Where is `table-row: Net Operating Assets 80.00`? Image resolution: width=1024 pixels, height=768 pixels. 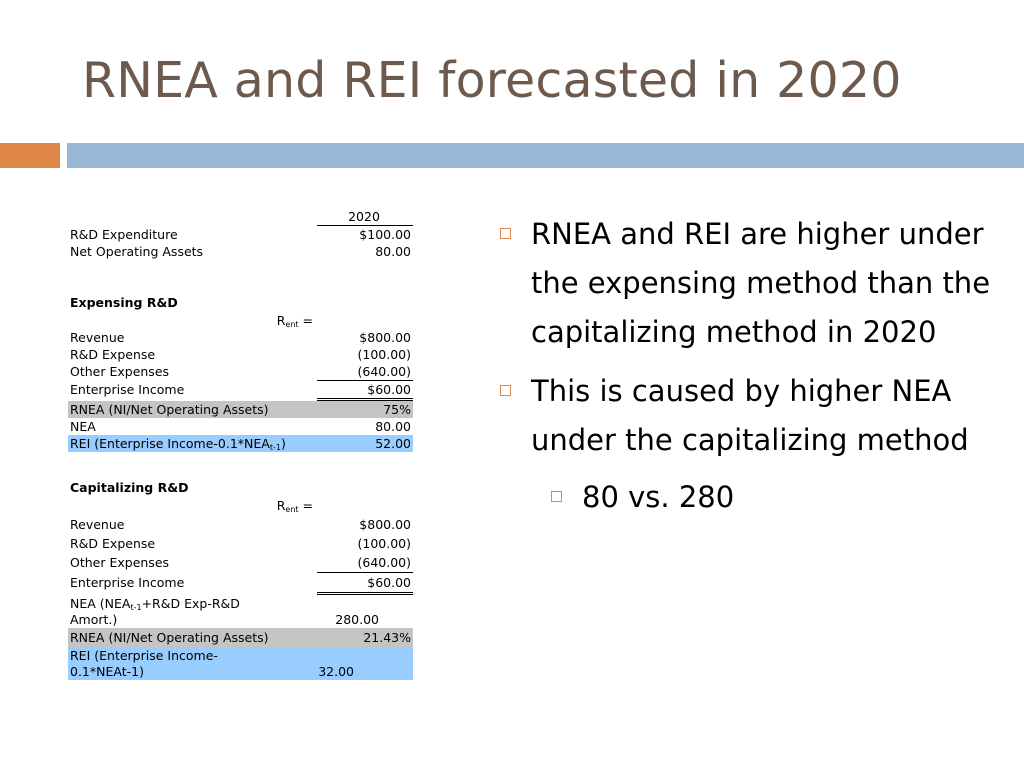 table-row: Net Operating Assets 80.00 is located at coordinates (240, 251).